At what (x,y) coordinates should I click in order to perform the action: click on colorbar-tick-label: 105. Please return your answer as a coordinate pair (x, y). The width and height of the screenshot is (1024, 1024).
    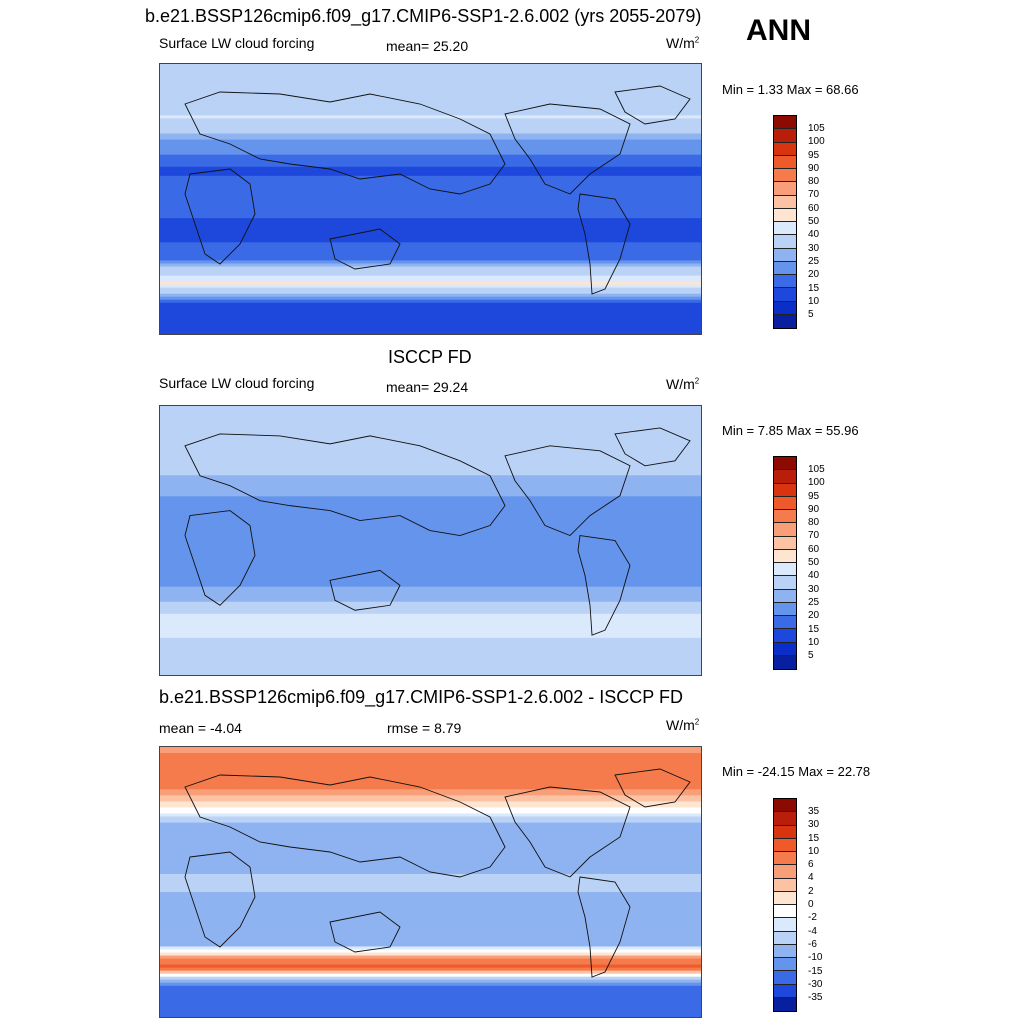
    Looking at the image, I should click on (816, 128).